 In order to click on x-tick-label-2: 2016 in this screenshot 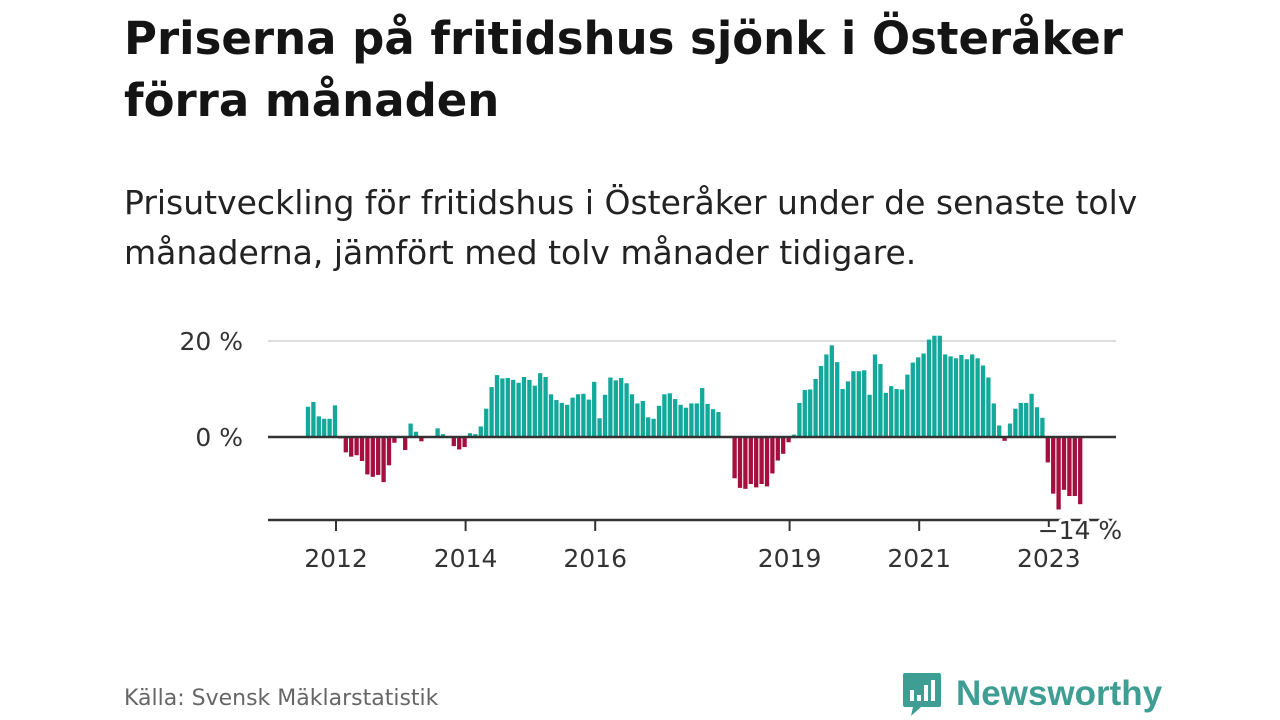, I will do `click(595, 558)`.